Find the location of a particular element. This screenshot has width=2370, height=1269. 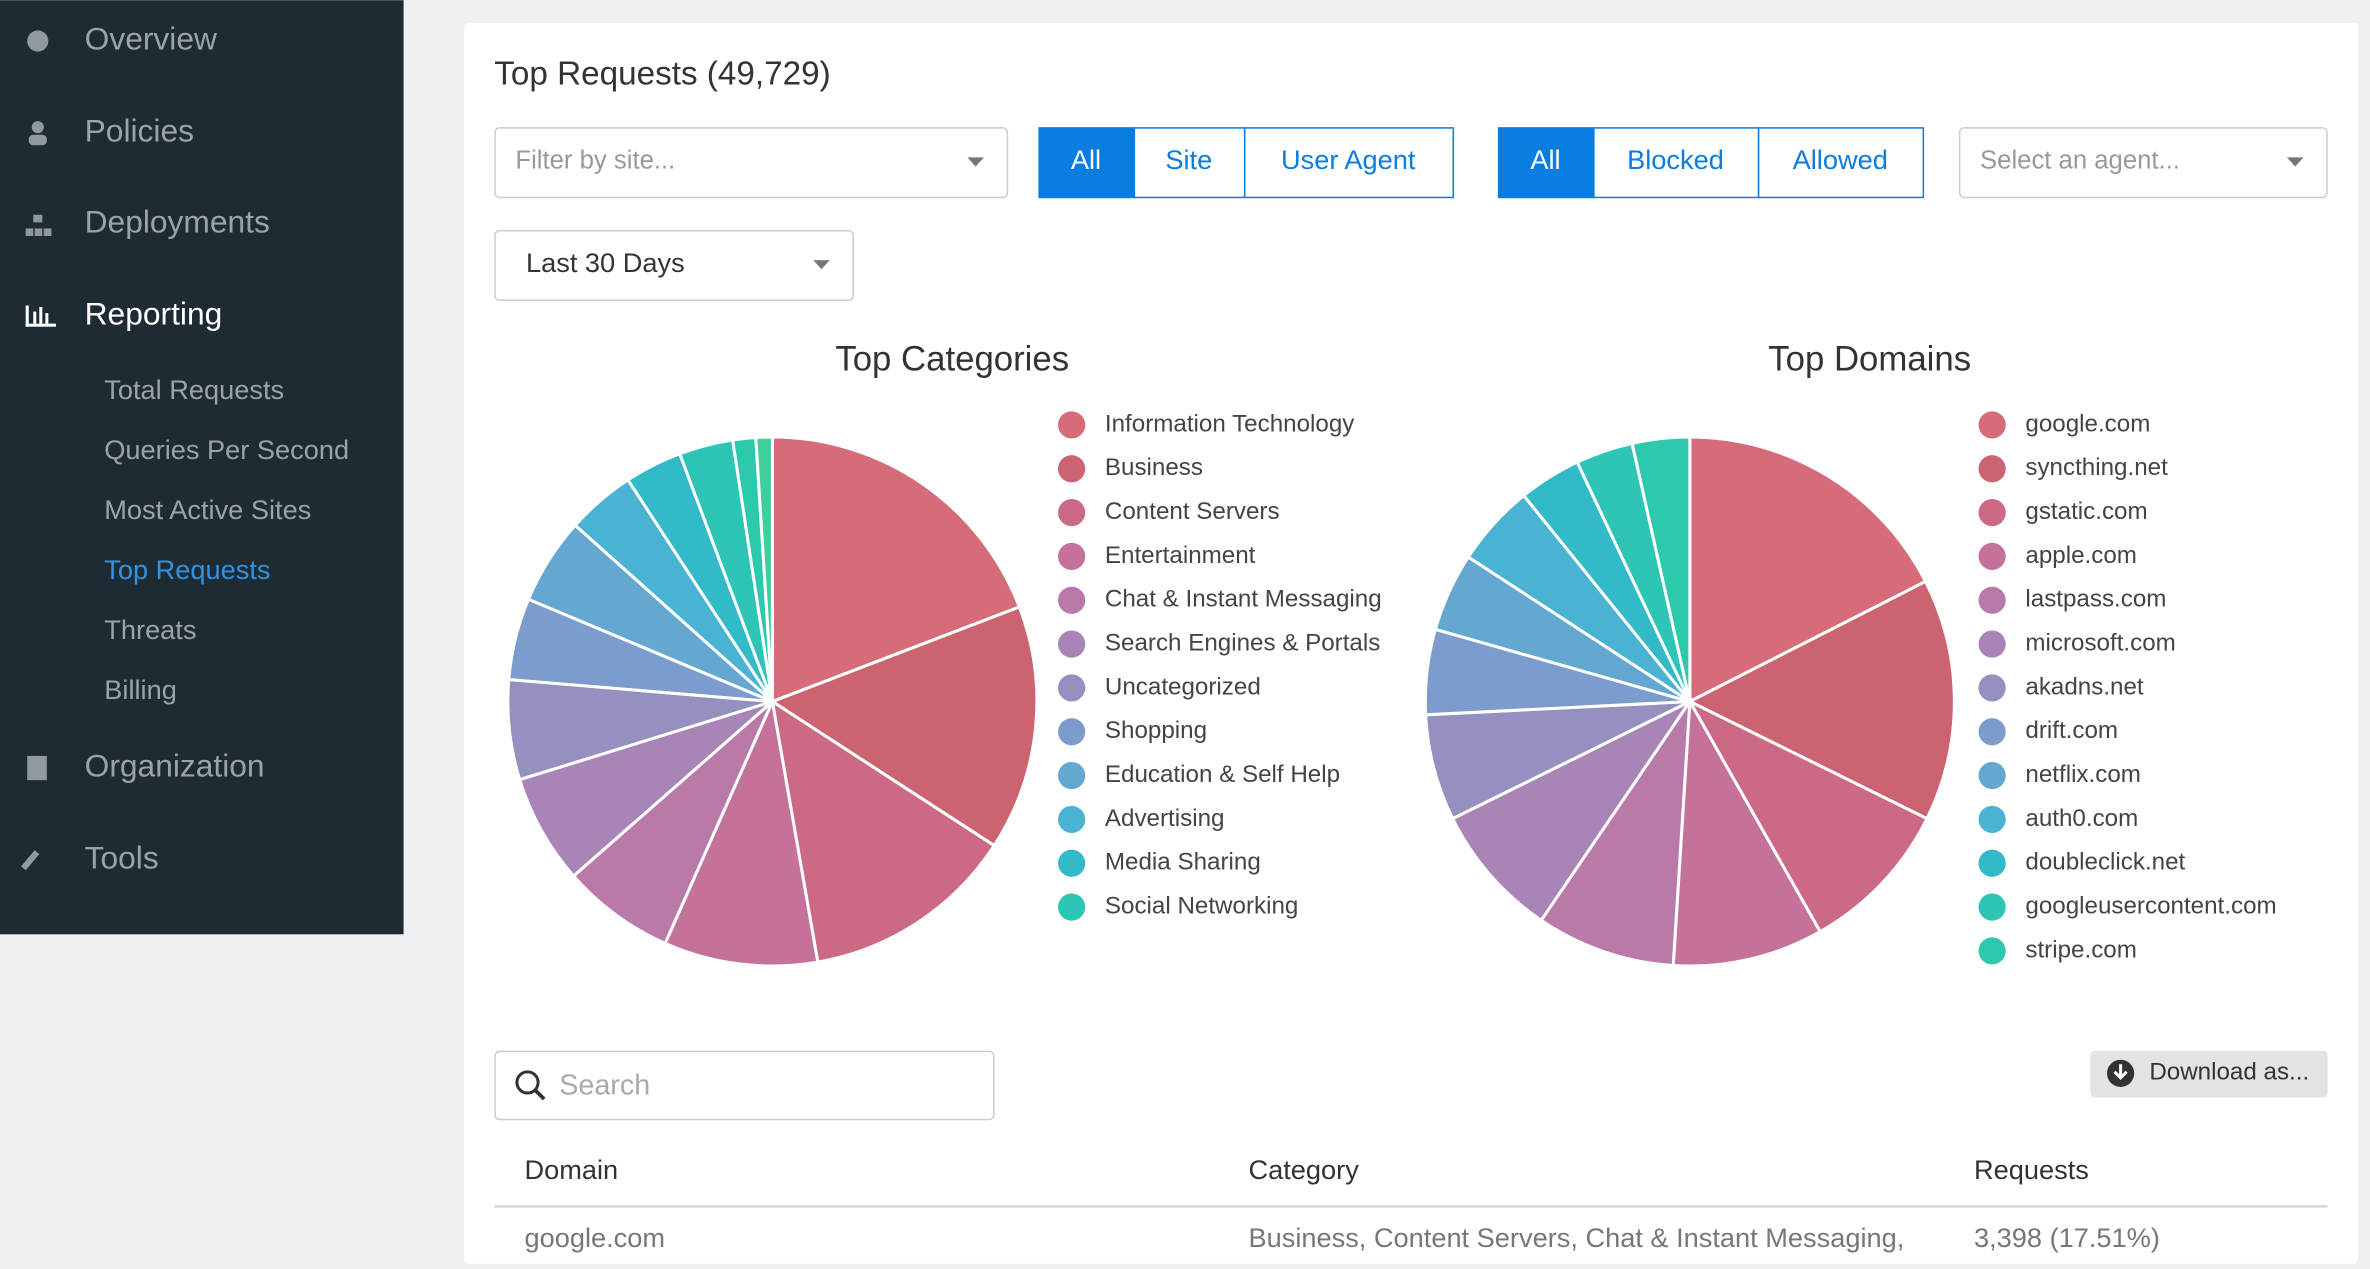

nav-subitem: Billing is located at coordinates (140, 689).